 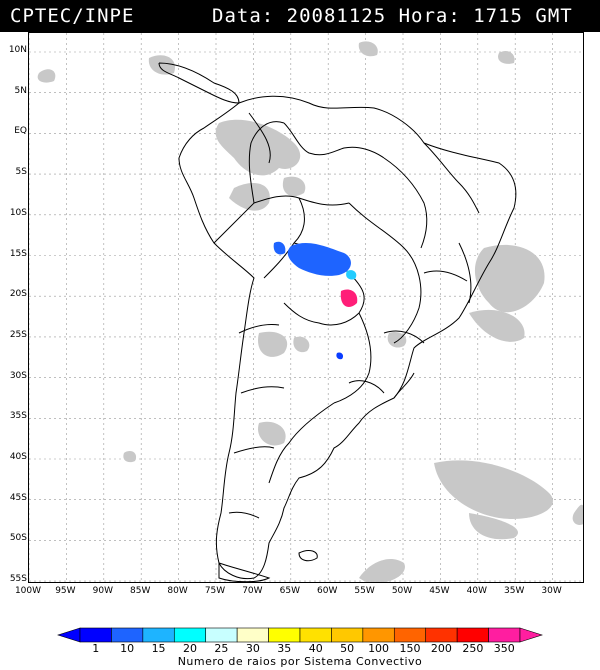 I want to click on latitude-label: 35S, so click(x=18, y=416).